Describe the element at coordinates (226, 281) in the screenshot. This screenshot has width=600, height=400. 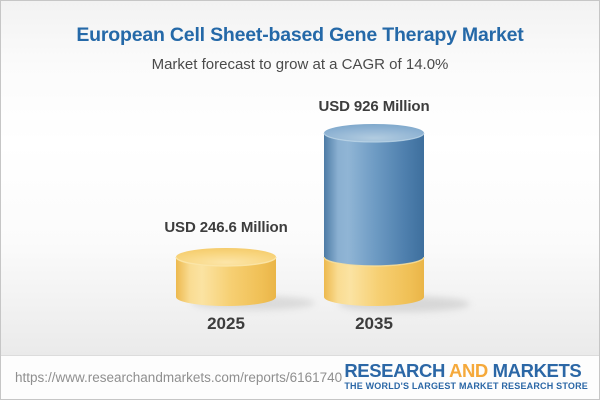
I see `bar-2025-body` at that location.